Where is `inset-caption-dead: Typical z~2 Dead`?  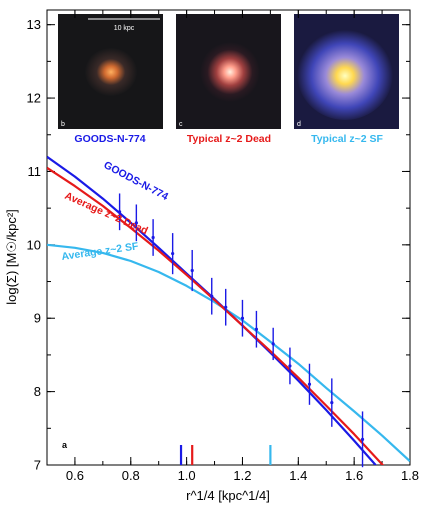
inset-caption-dead: Typical z~2 Dead is located at coordinates (229, 139).